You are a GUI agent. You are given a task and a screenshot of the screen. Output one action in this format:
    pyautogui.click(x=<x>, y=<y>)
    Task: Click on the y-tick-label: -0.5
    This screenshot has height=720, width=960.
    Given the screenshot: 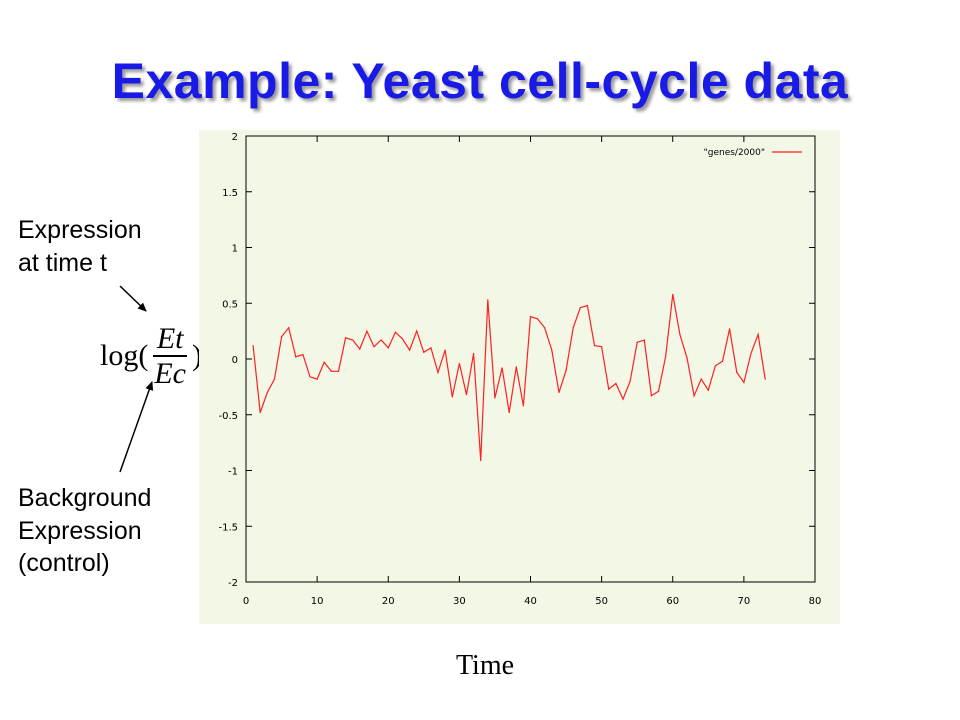 What is the action you would take?
    pyautogui.click(x=228, y=416)
    